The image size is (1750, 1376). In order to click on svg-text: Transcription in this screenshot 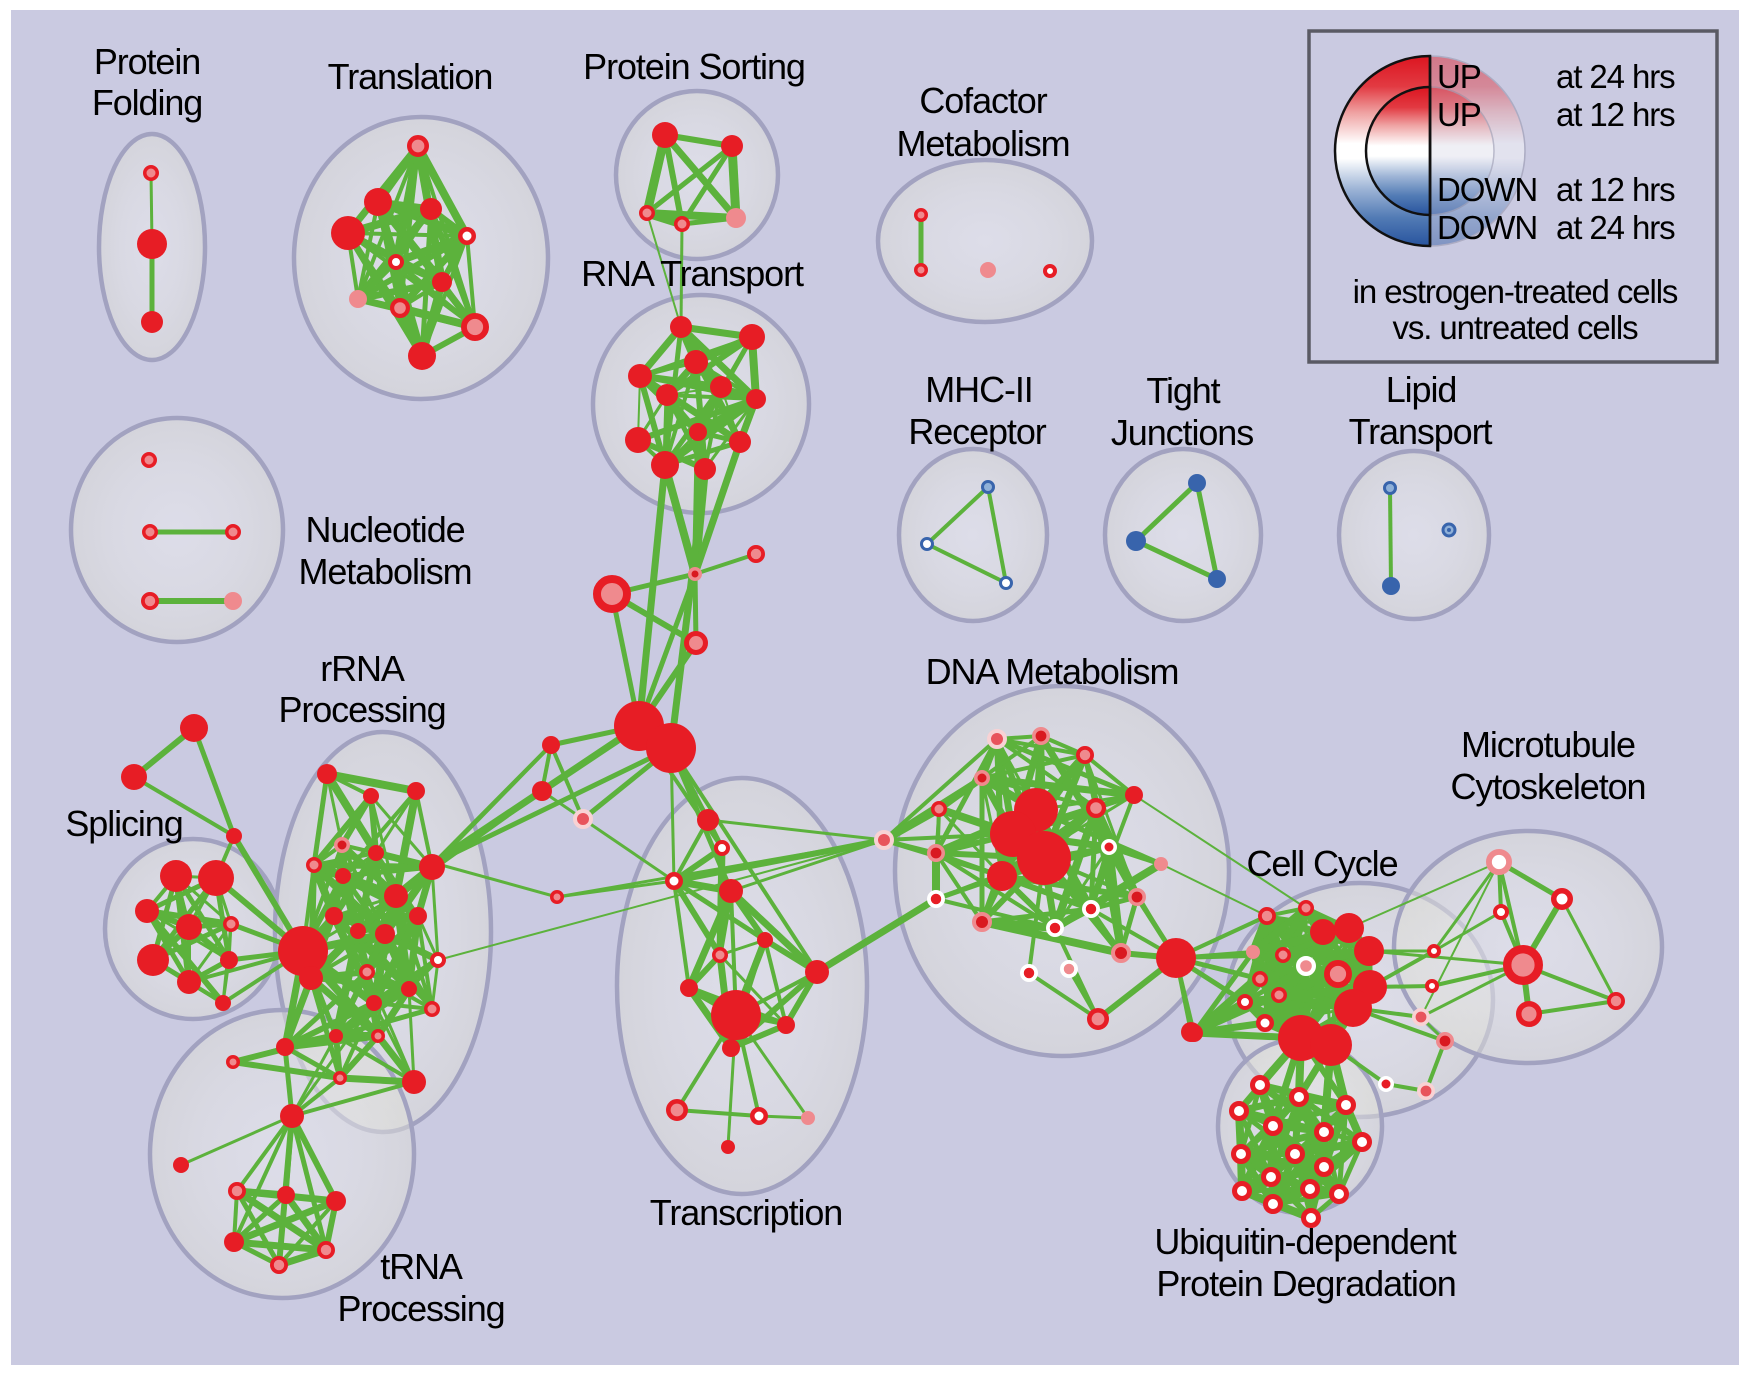, I will do `click(746, 1212)`.